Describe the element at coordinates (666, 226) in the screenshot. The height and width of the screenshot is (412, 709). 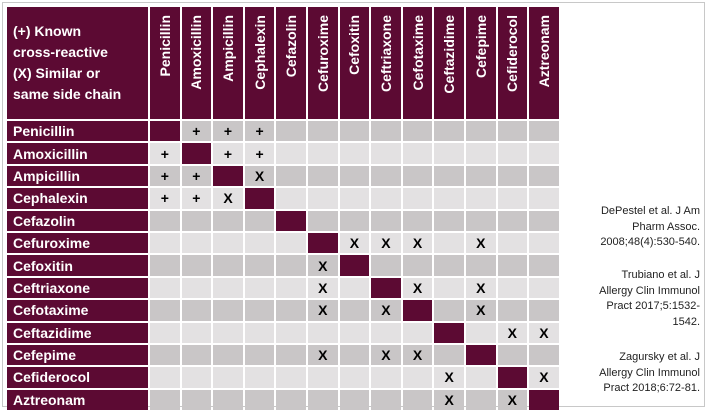
I see `reference-text: Pharm Assoc.` at that location.